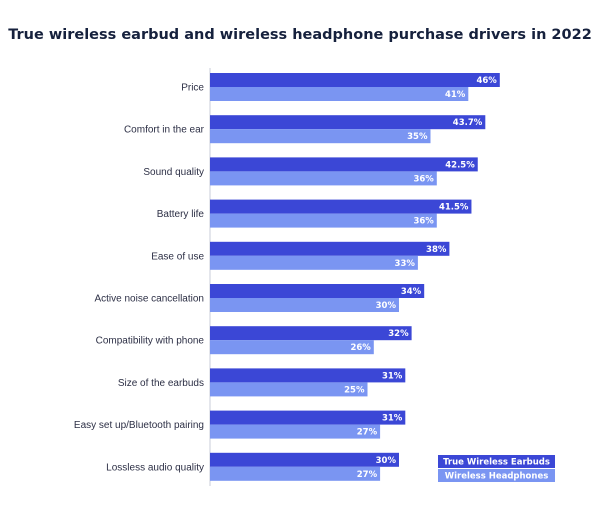  Describe the element at coordinates (468, 123) in the screenshot. I see `value-label-earbuds-comfort-in-the-ear: 43.7%` at that location.